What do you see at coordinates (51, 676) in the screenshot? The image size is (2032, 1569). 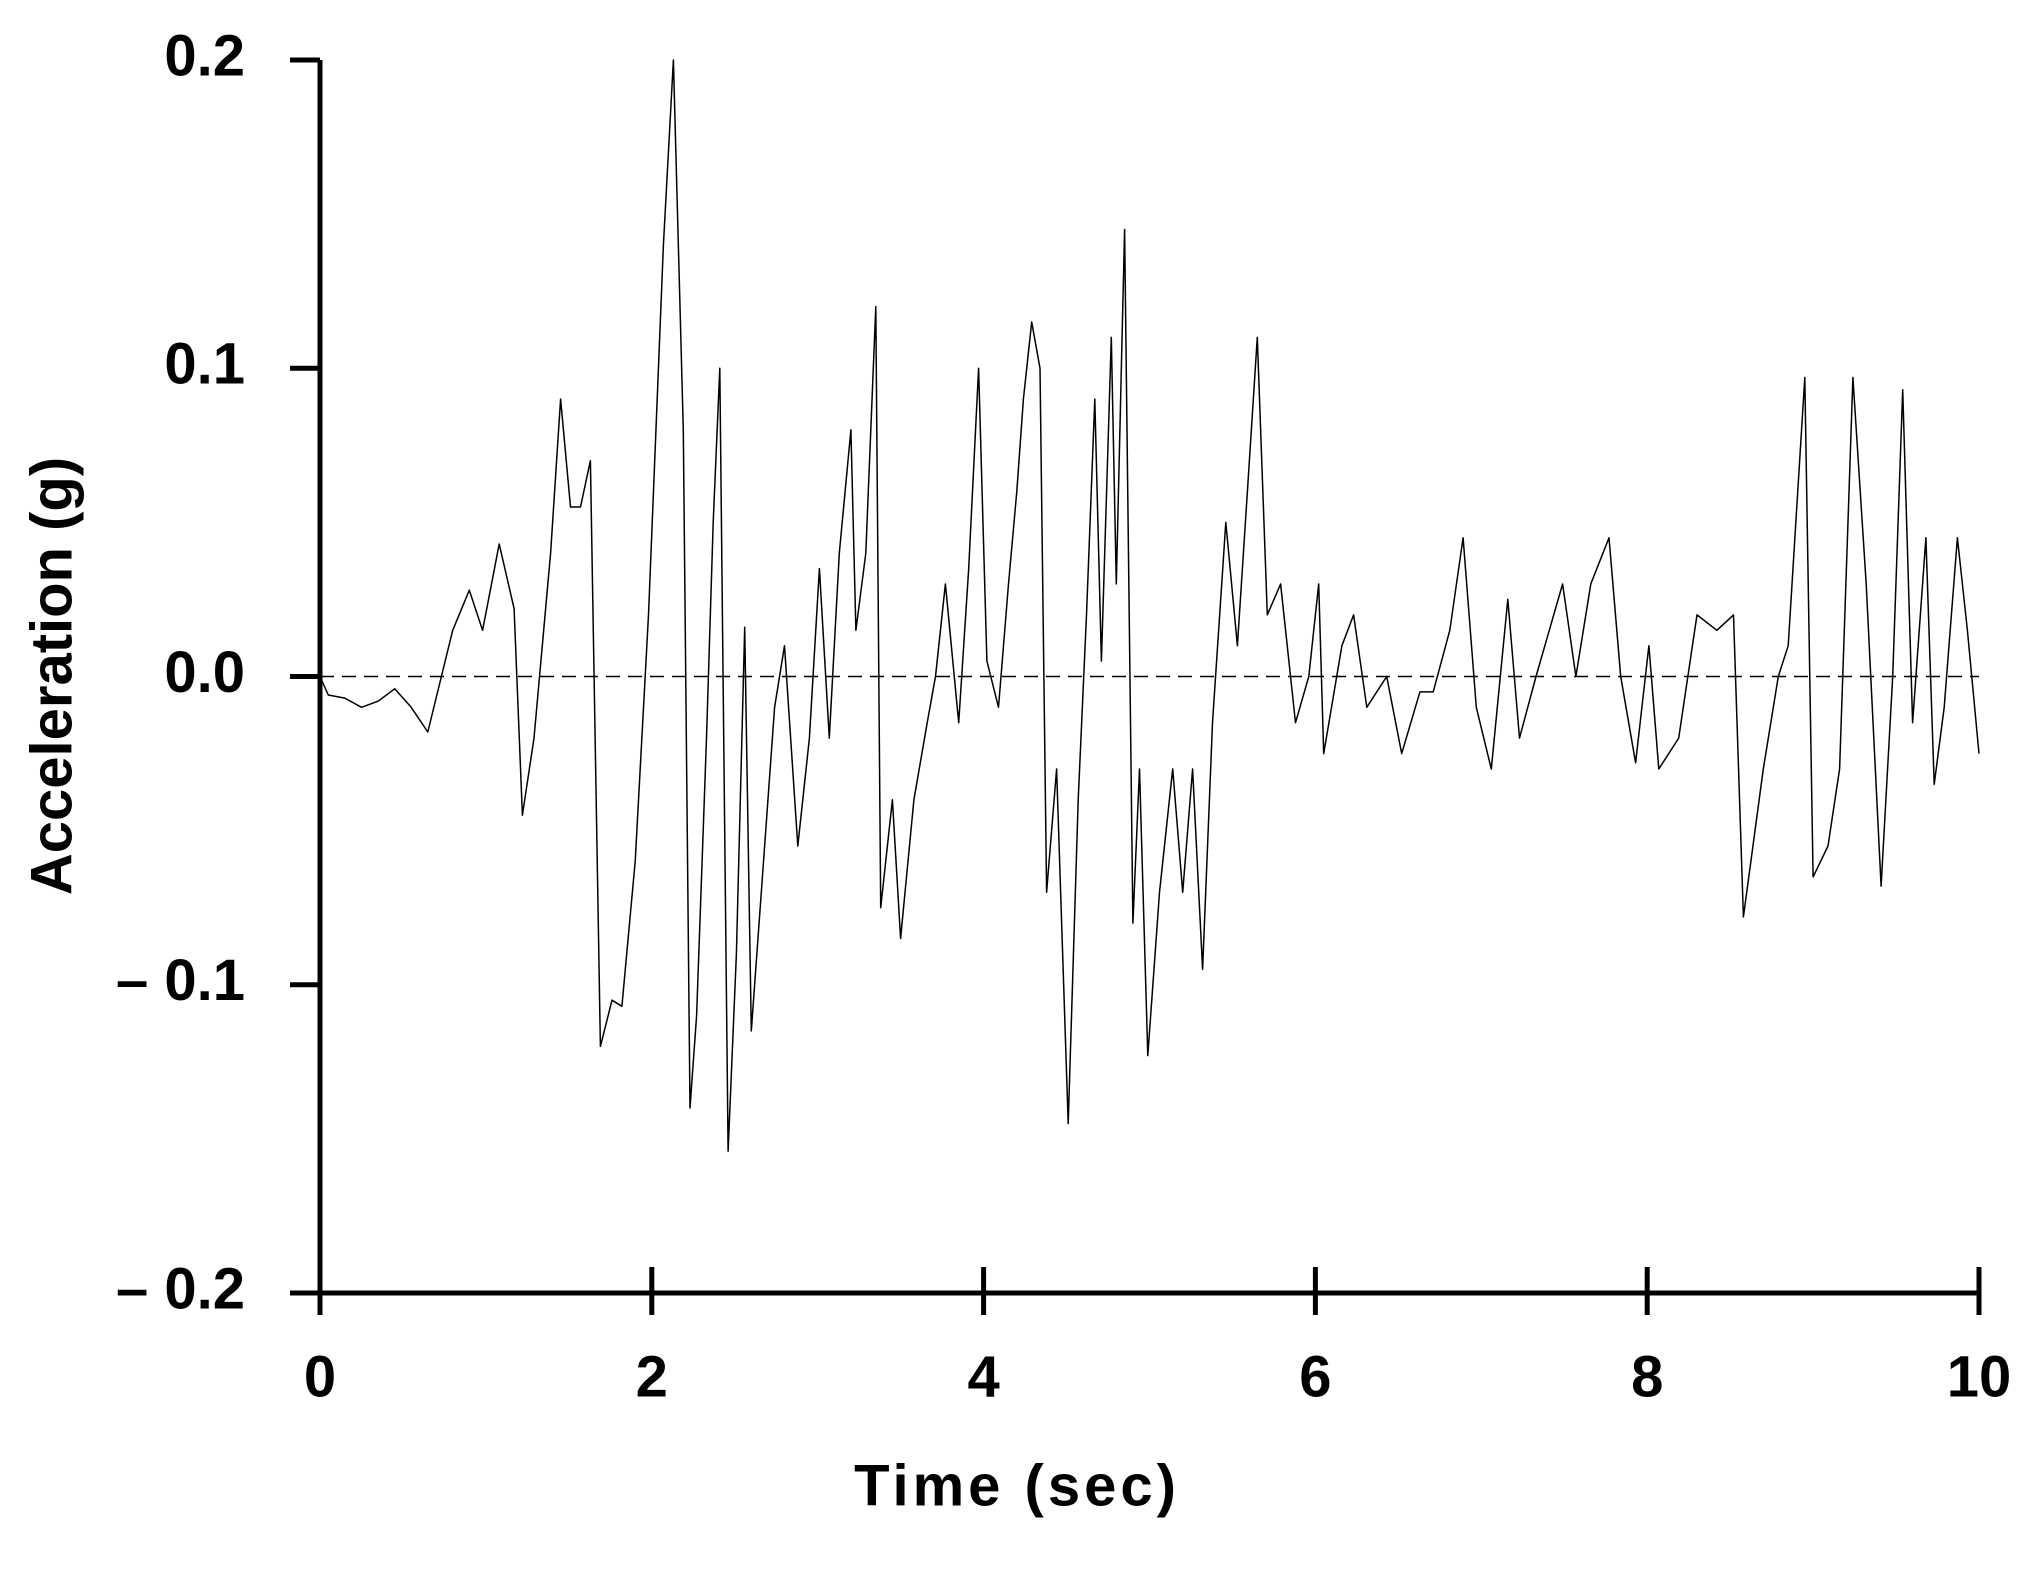 I see `y-axis-title: Acceleration (g)` at bounding box center [51, 676].